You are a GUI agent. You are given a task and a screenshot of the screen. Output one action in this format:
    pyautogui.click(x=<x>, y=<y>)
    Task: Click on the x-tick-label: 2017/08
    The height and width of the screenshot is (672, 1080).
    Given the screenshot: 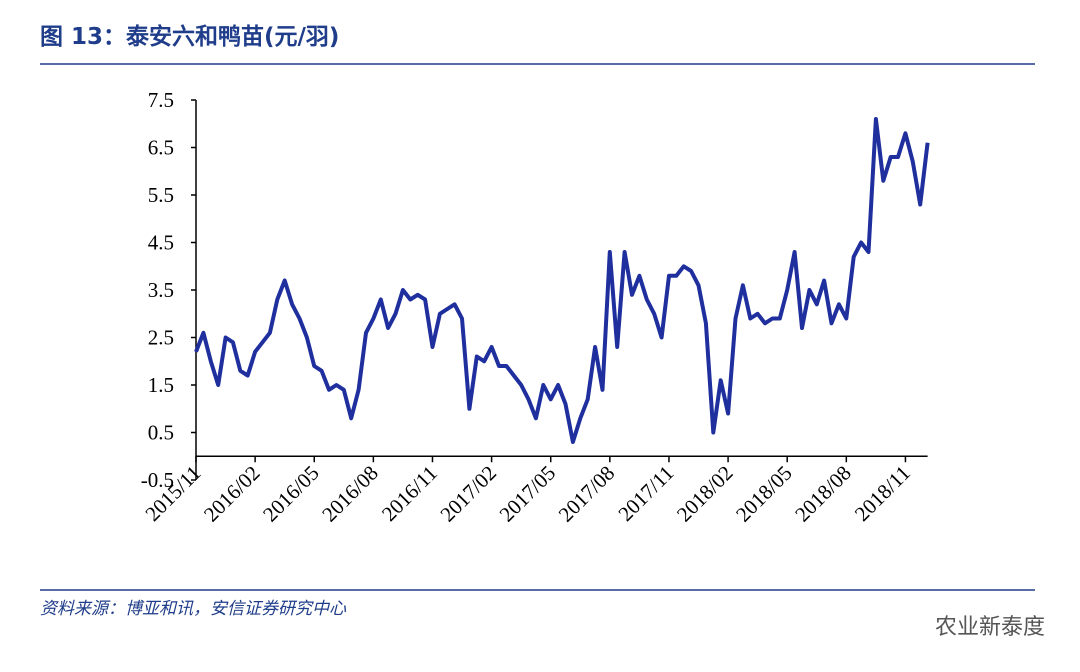 What is the action you would take?
    pyautogui.click(x=587, y=494)
    